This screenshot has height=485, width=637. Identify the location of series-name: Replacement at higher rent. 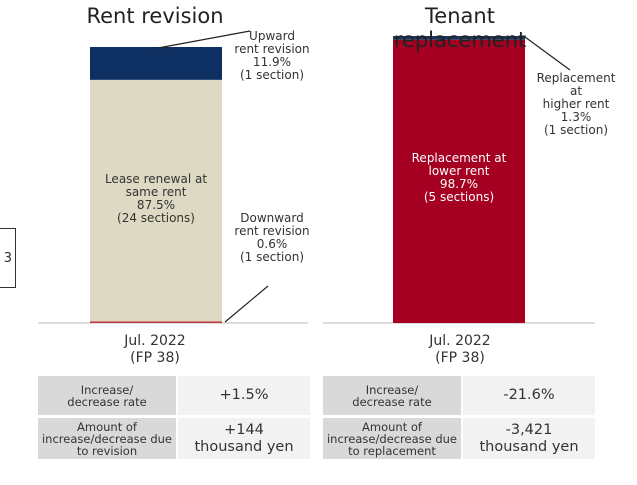
(576, 91).